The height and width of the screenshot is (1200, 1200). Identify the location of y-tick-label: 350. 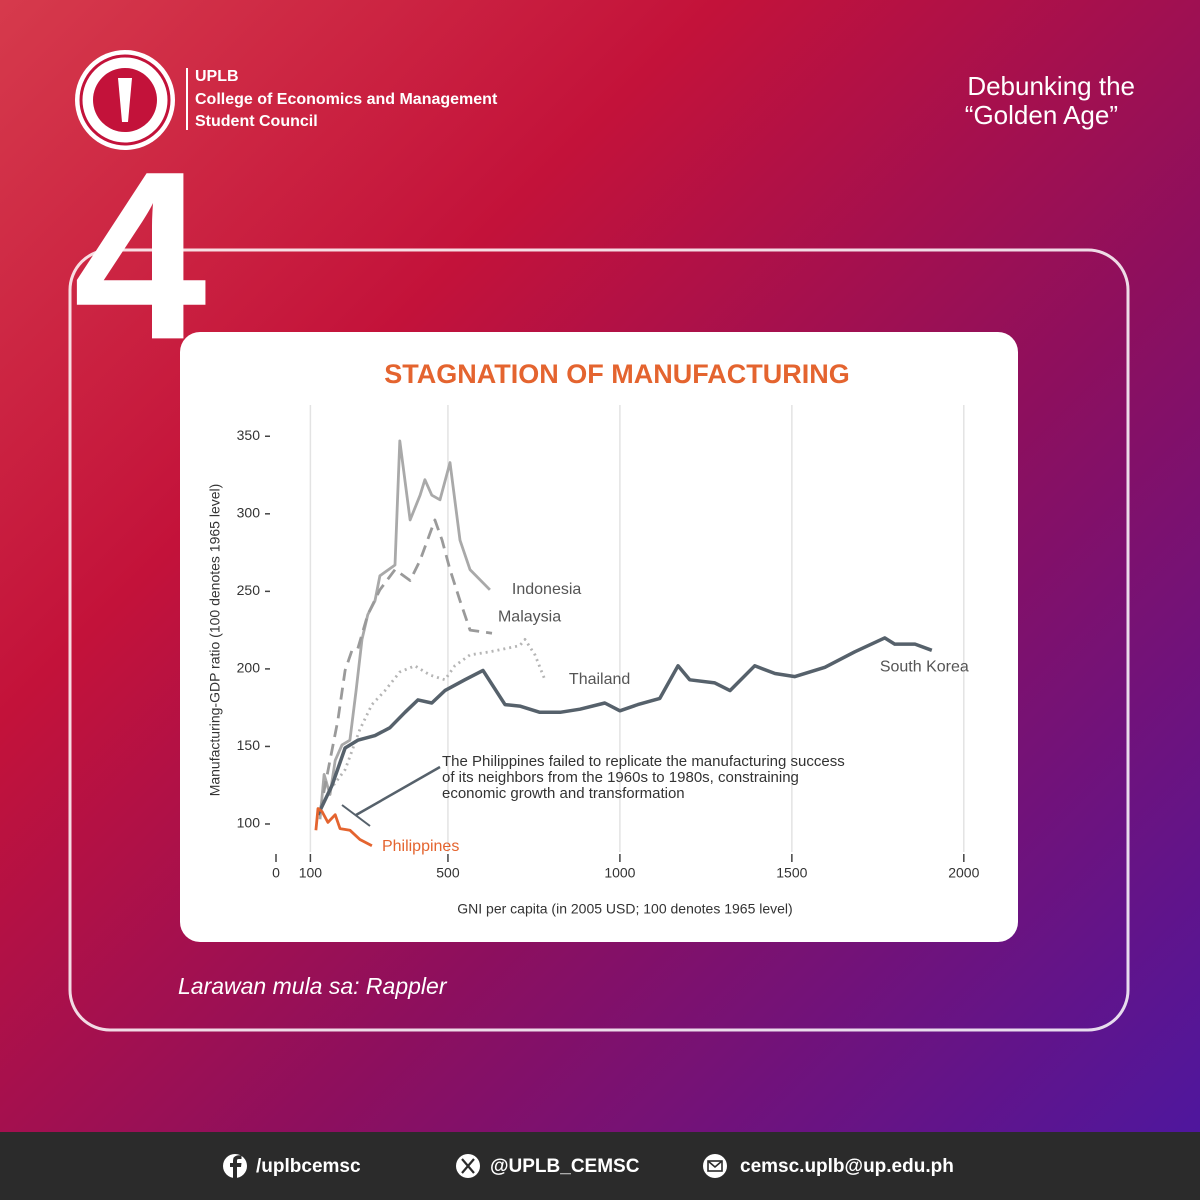
(249, 435).